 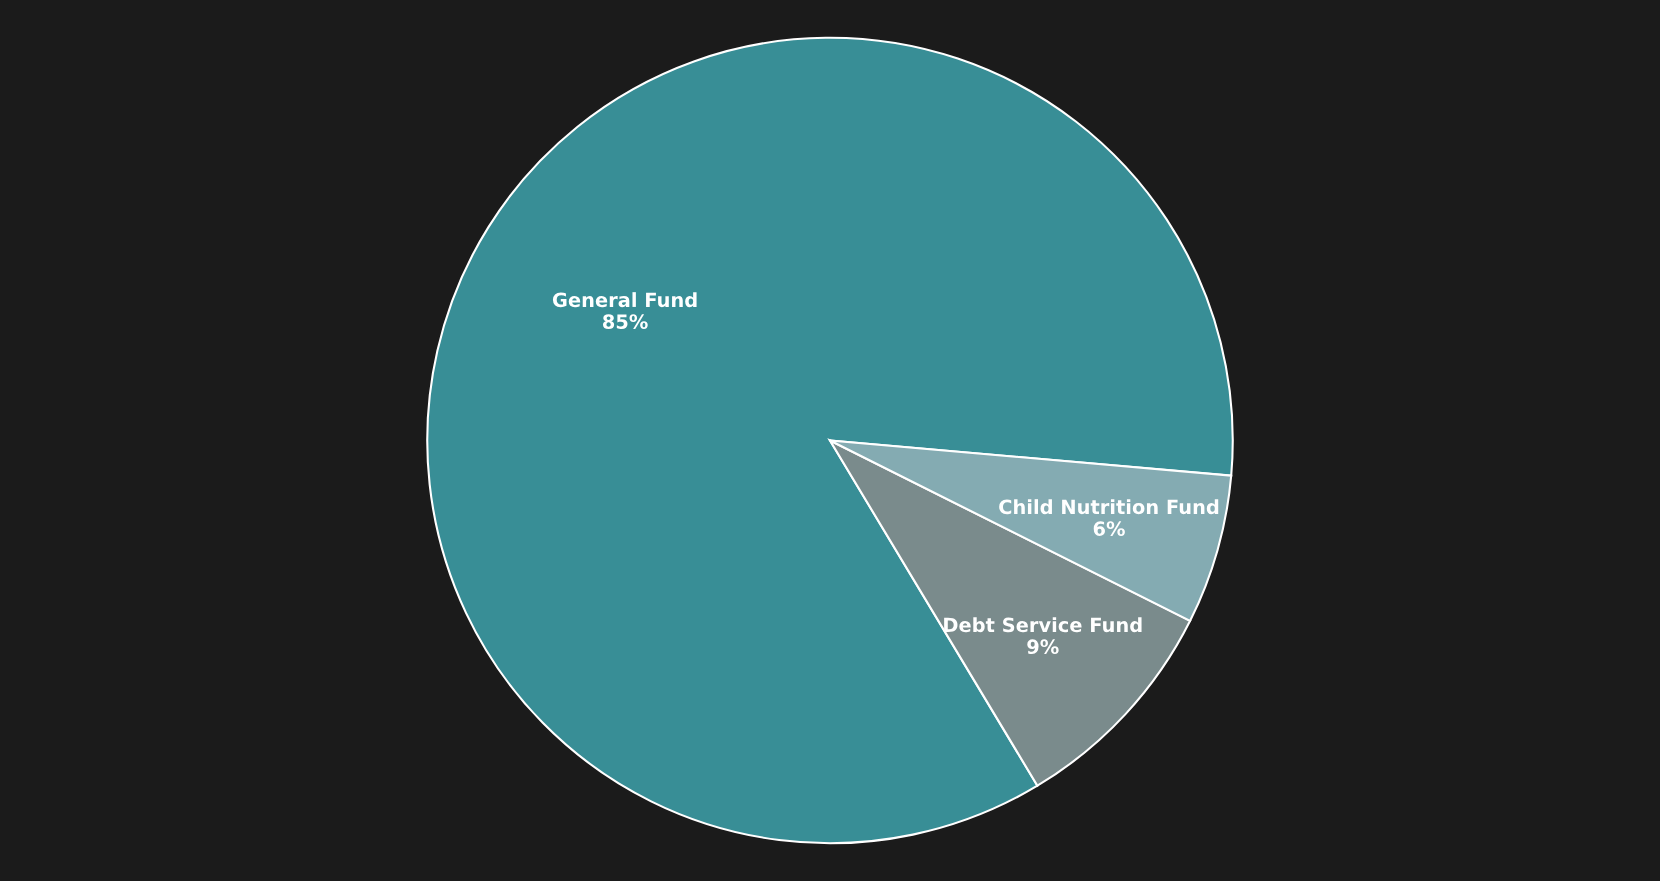 I want to click on data-label: 6%, so click(x=1109, y=528).